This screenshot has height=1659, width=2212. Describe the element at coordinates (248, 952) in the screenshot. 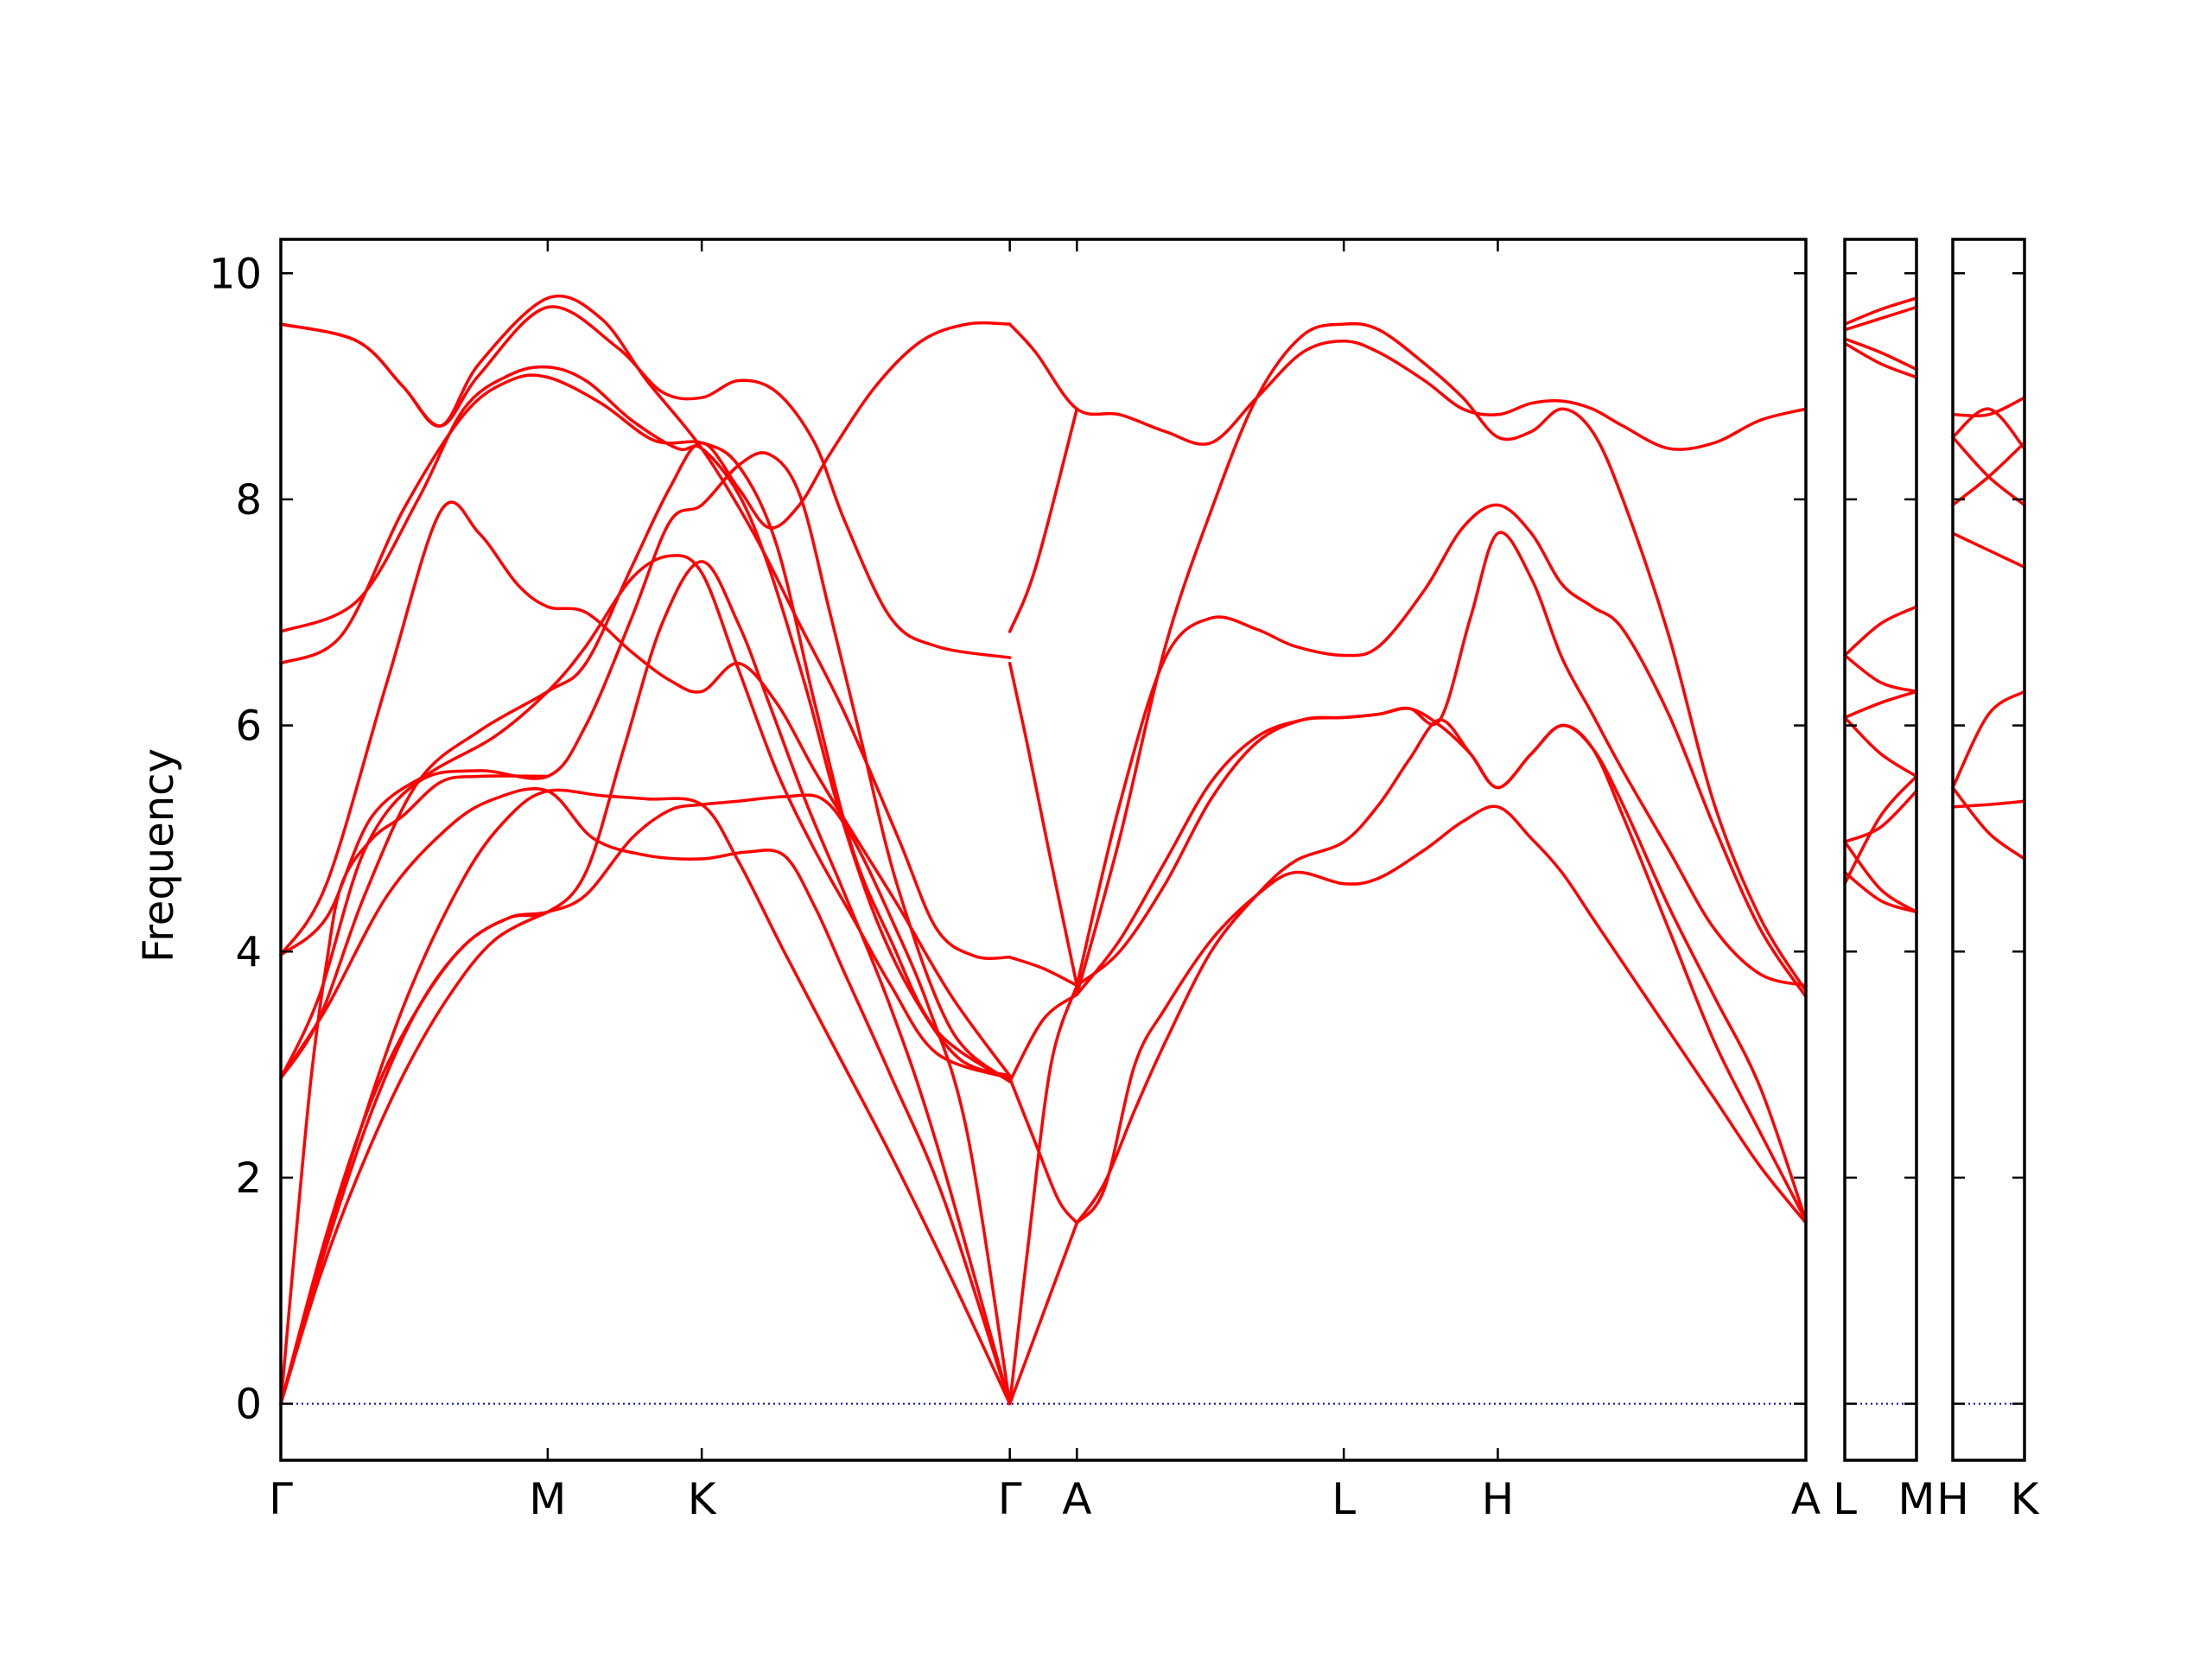

I see `y-tick-label: 4` at that location.